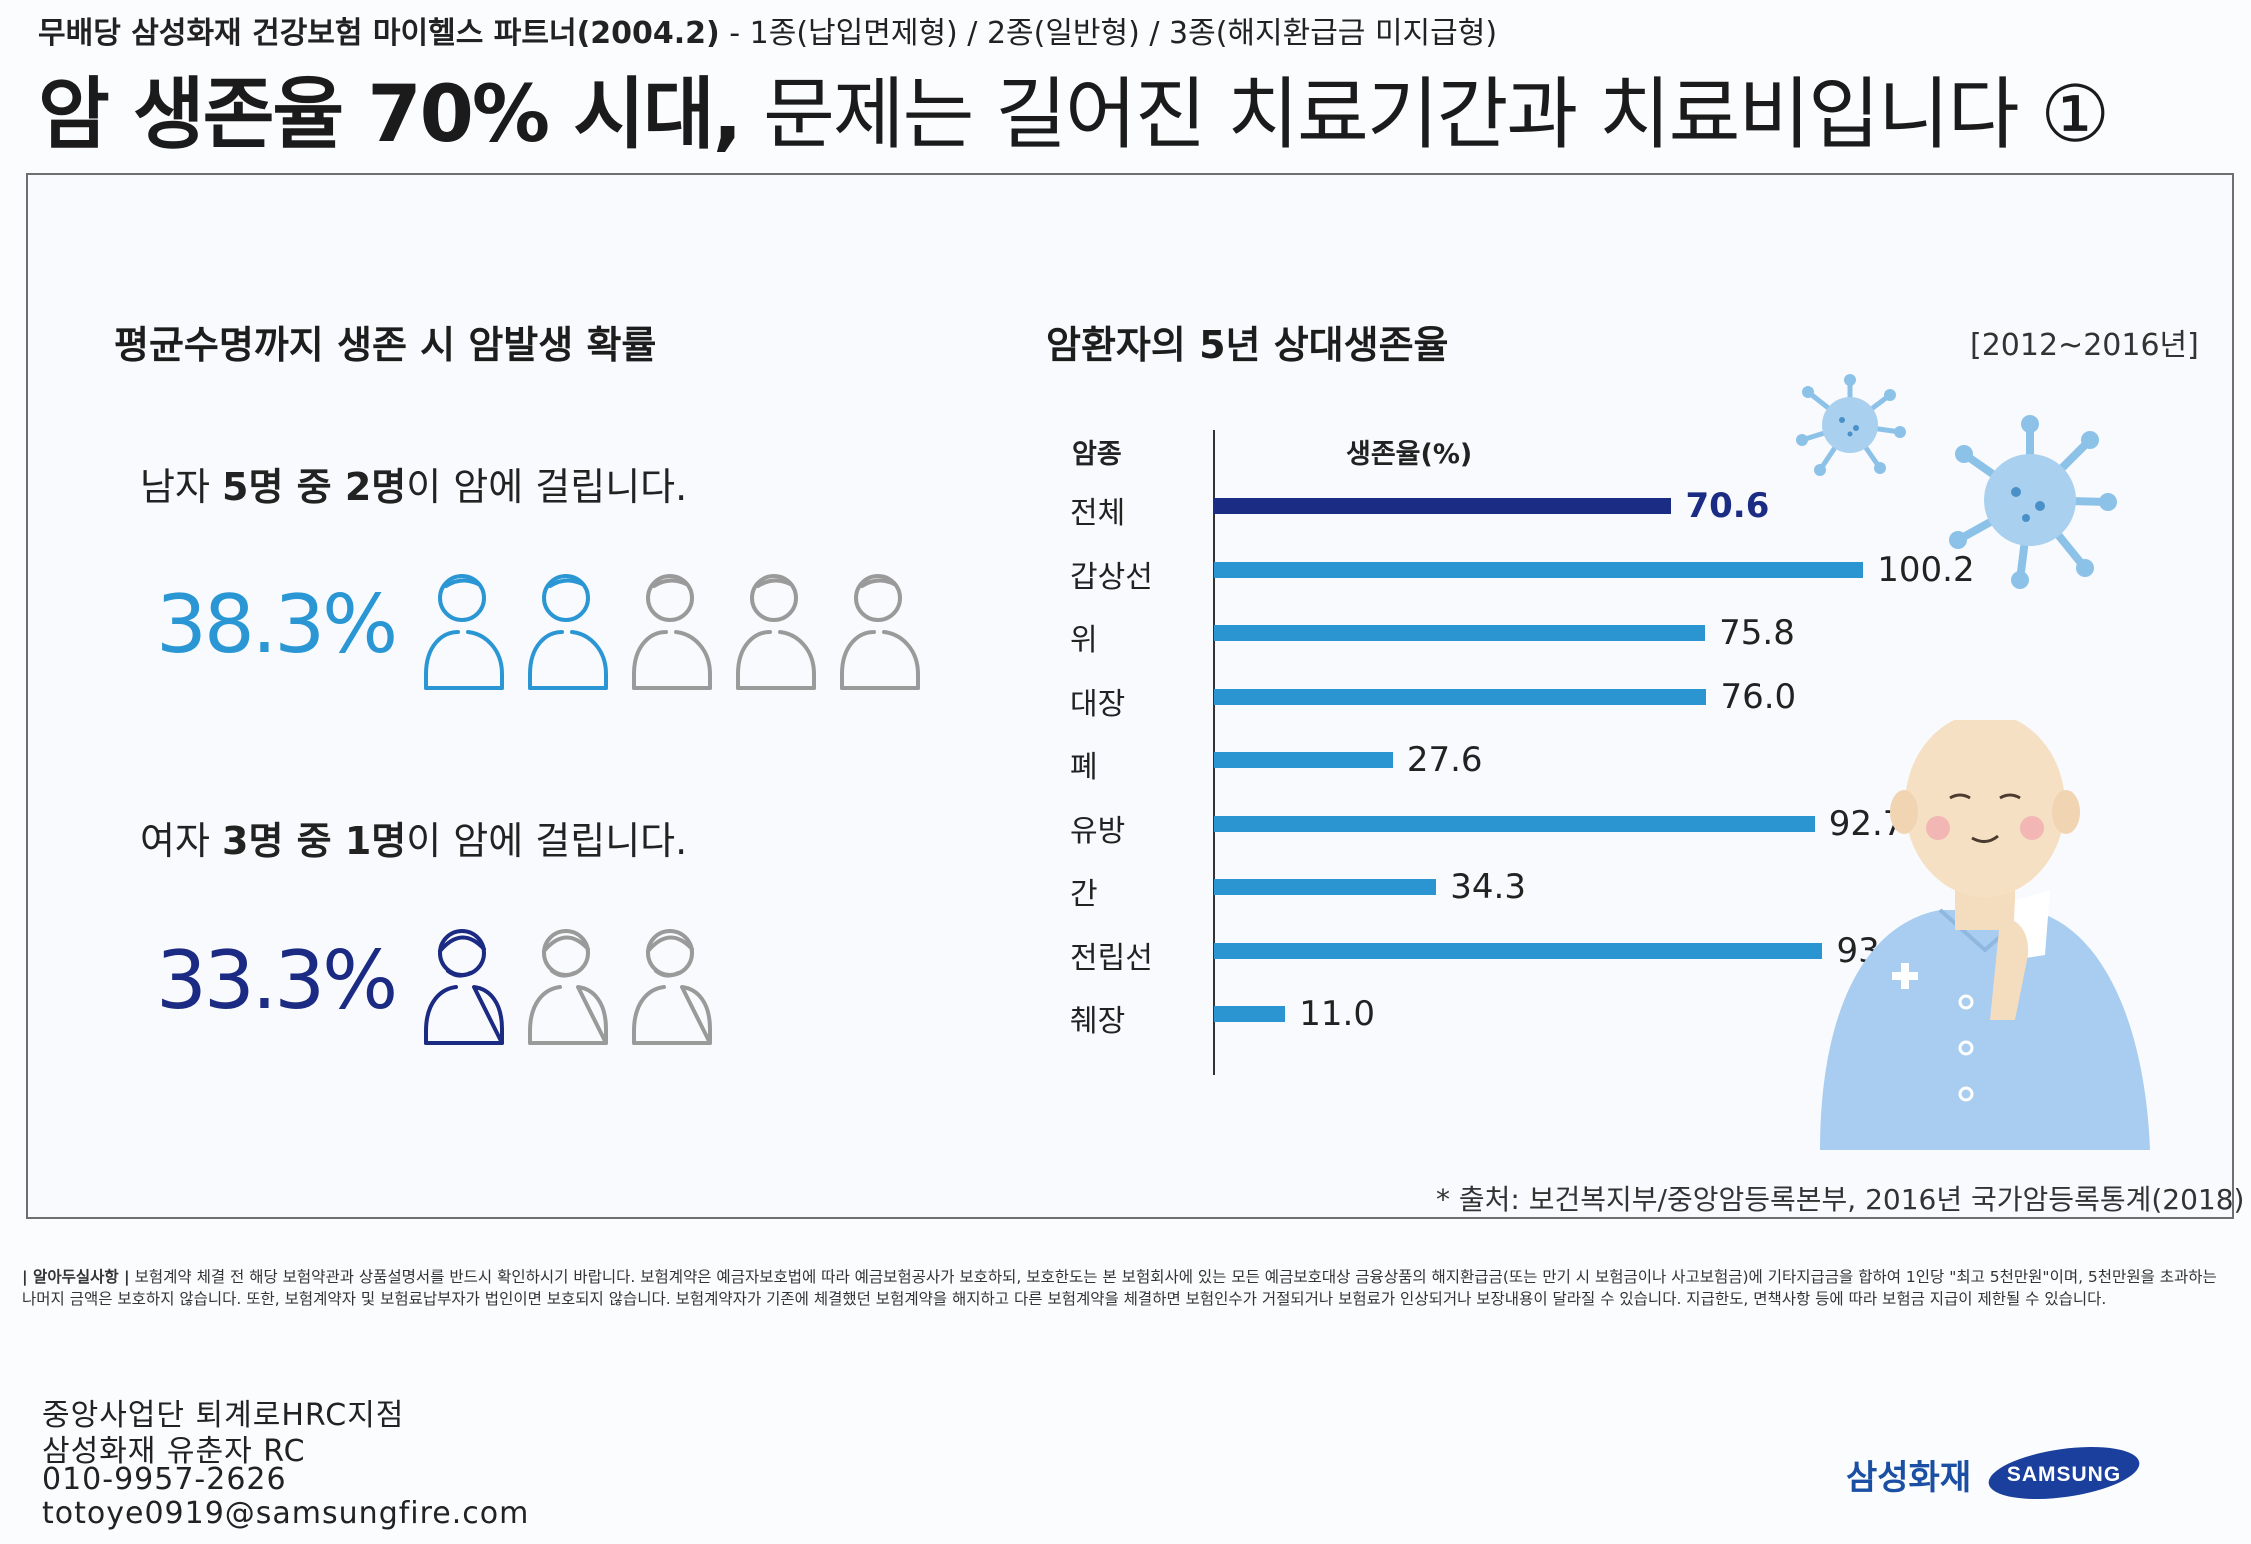 Image resolution: width=2251 pixels, height=1544 pixels. Describe the element at coordinates (1098, 1021) in the screenshot. I see `chart-category-label: 췌장` at that location.